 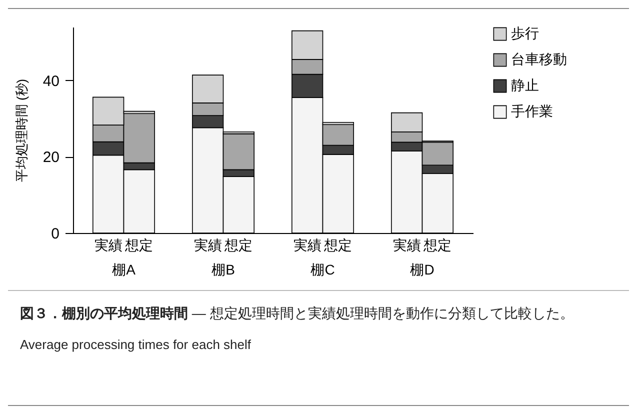 What do you see at coordinates (104, 313) in the screenshot?
I see `text: 図３．棚別の平均処理時間` at bounding box center [104, 313].